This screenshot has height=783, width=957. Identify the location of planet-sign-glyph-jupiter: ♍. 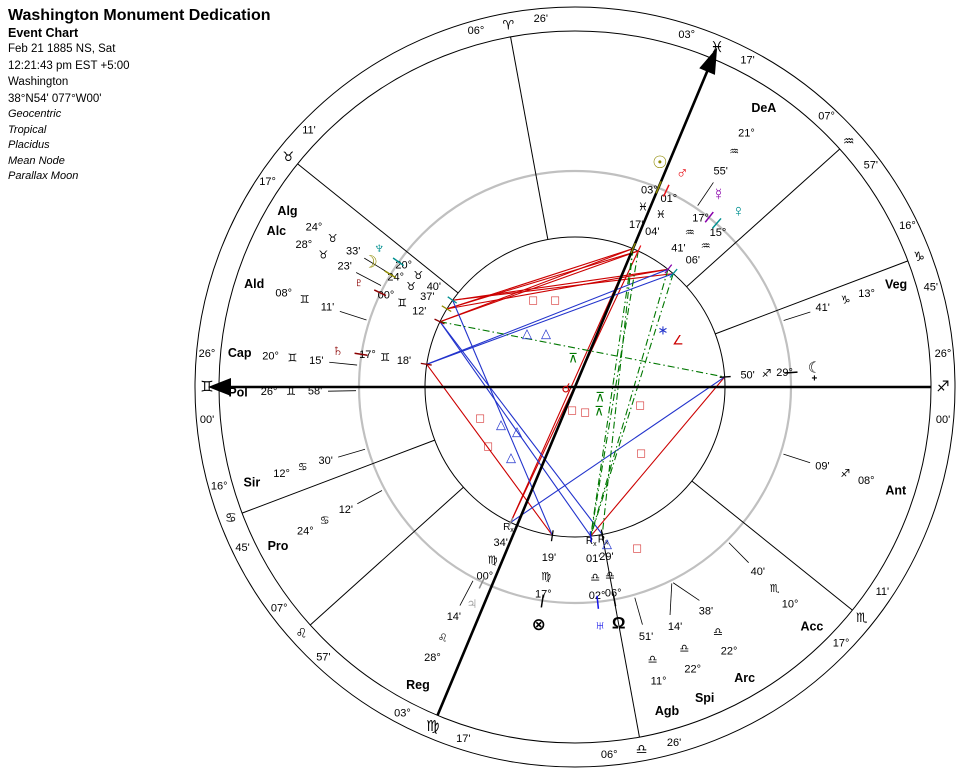
(493, 560).